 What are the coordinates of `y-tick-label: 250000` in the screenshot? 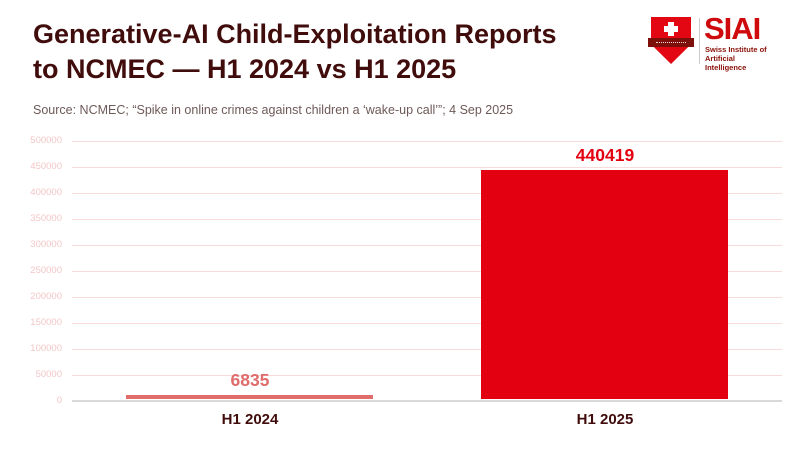 It's located at (46, 270).